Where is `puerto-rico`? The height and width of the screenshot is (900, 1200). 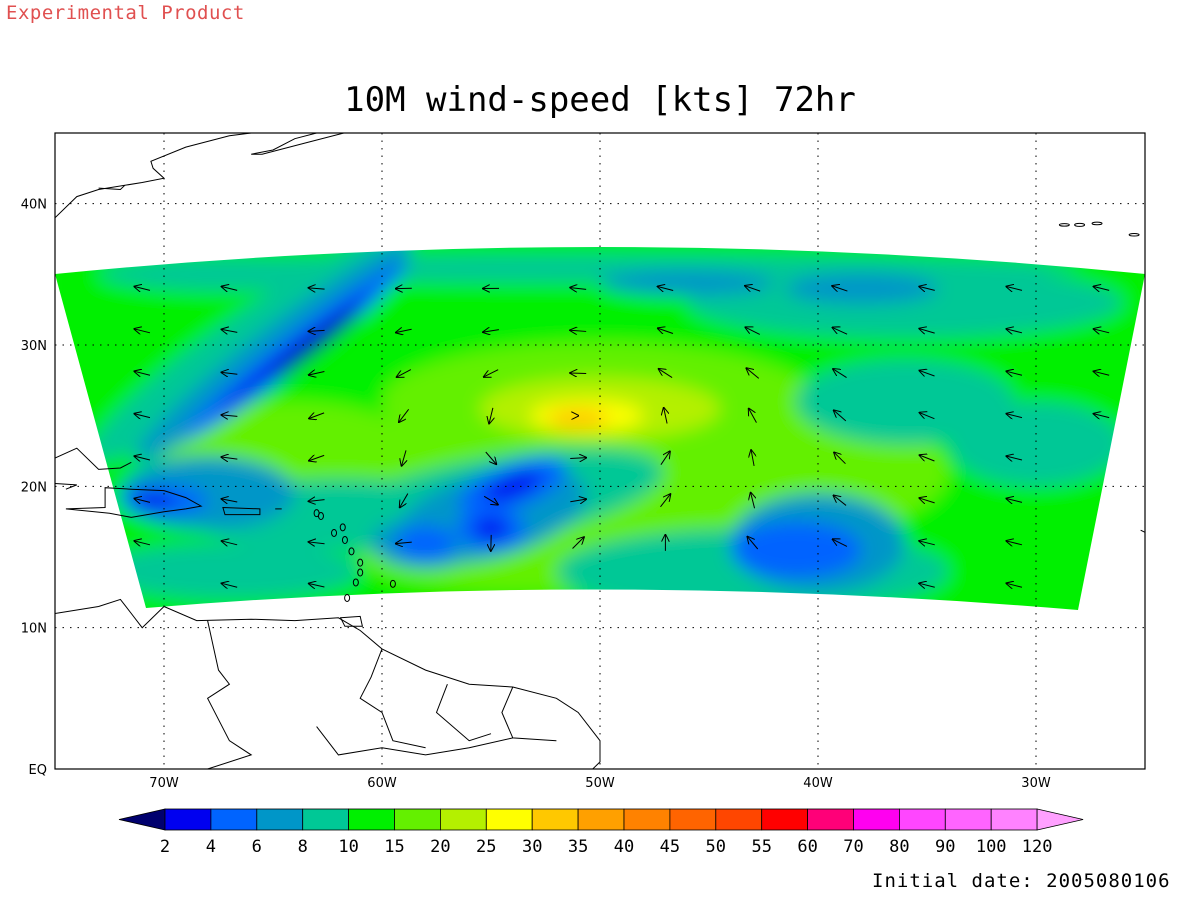 puerto-rico is located at coordinates (241, 511).